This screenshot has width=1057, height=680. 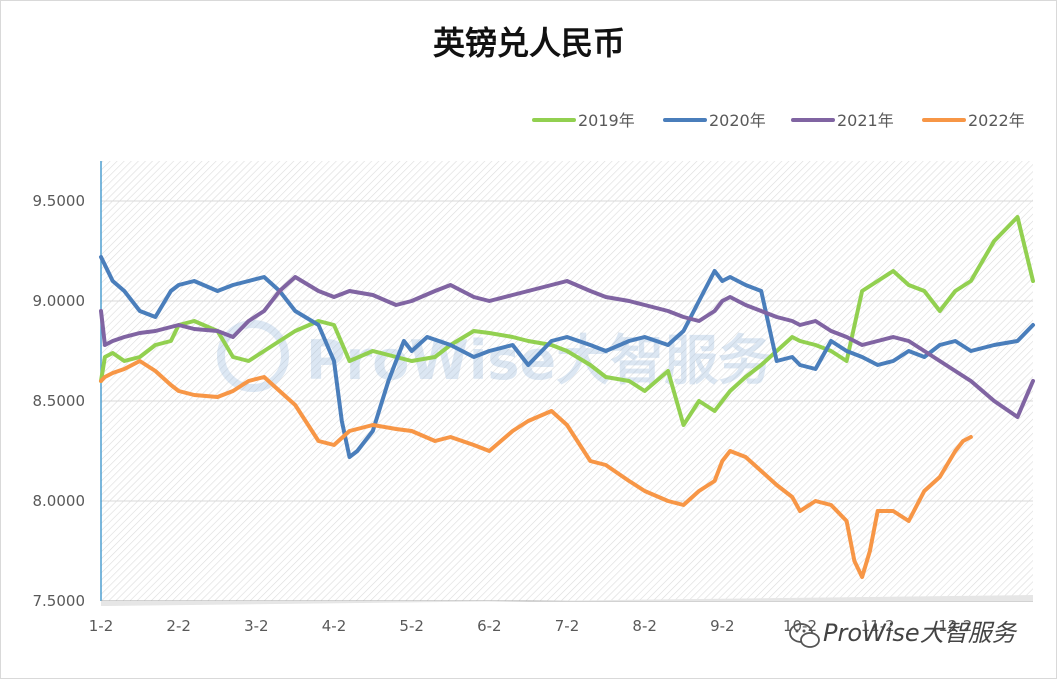 I want to click on y-tick-label: 9.0000, so click(x=59, y=301).